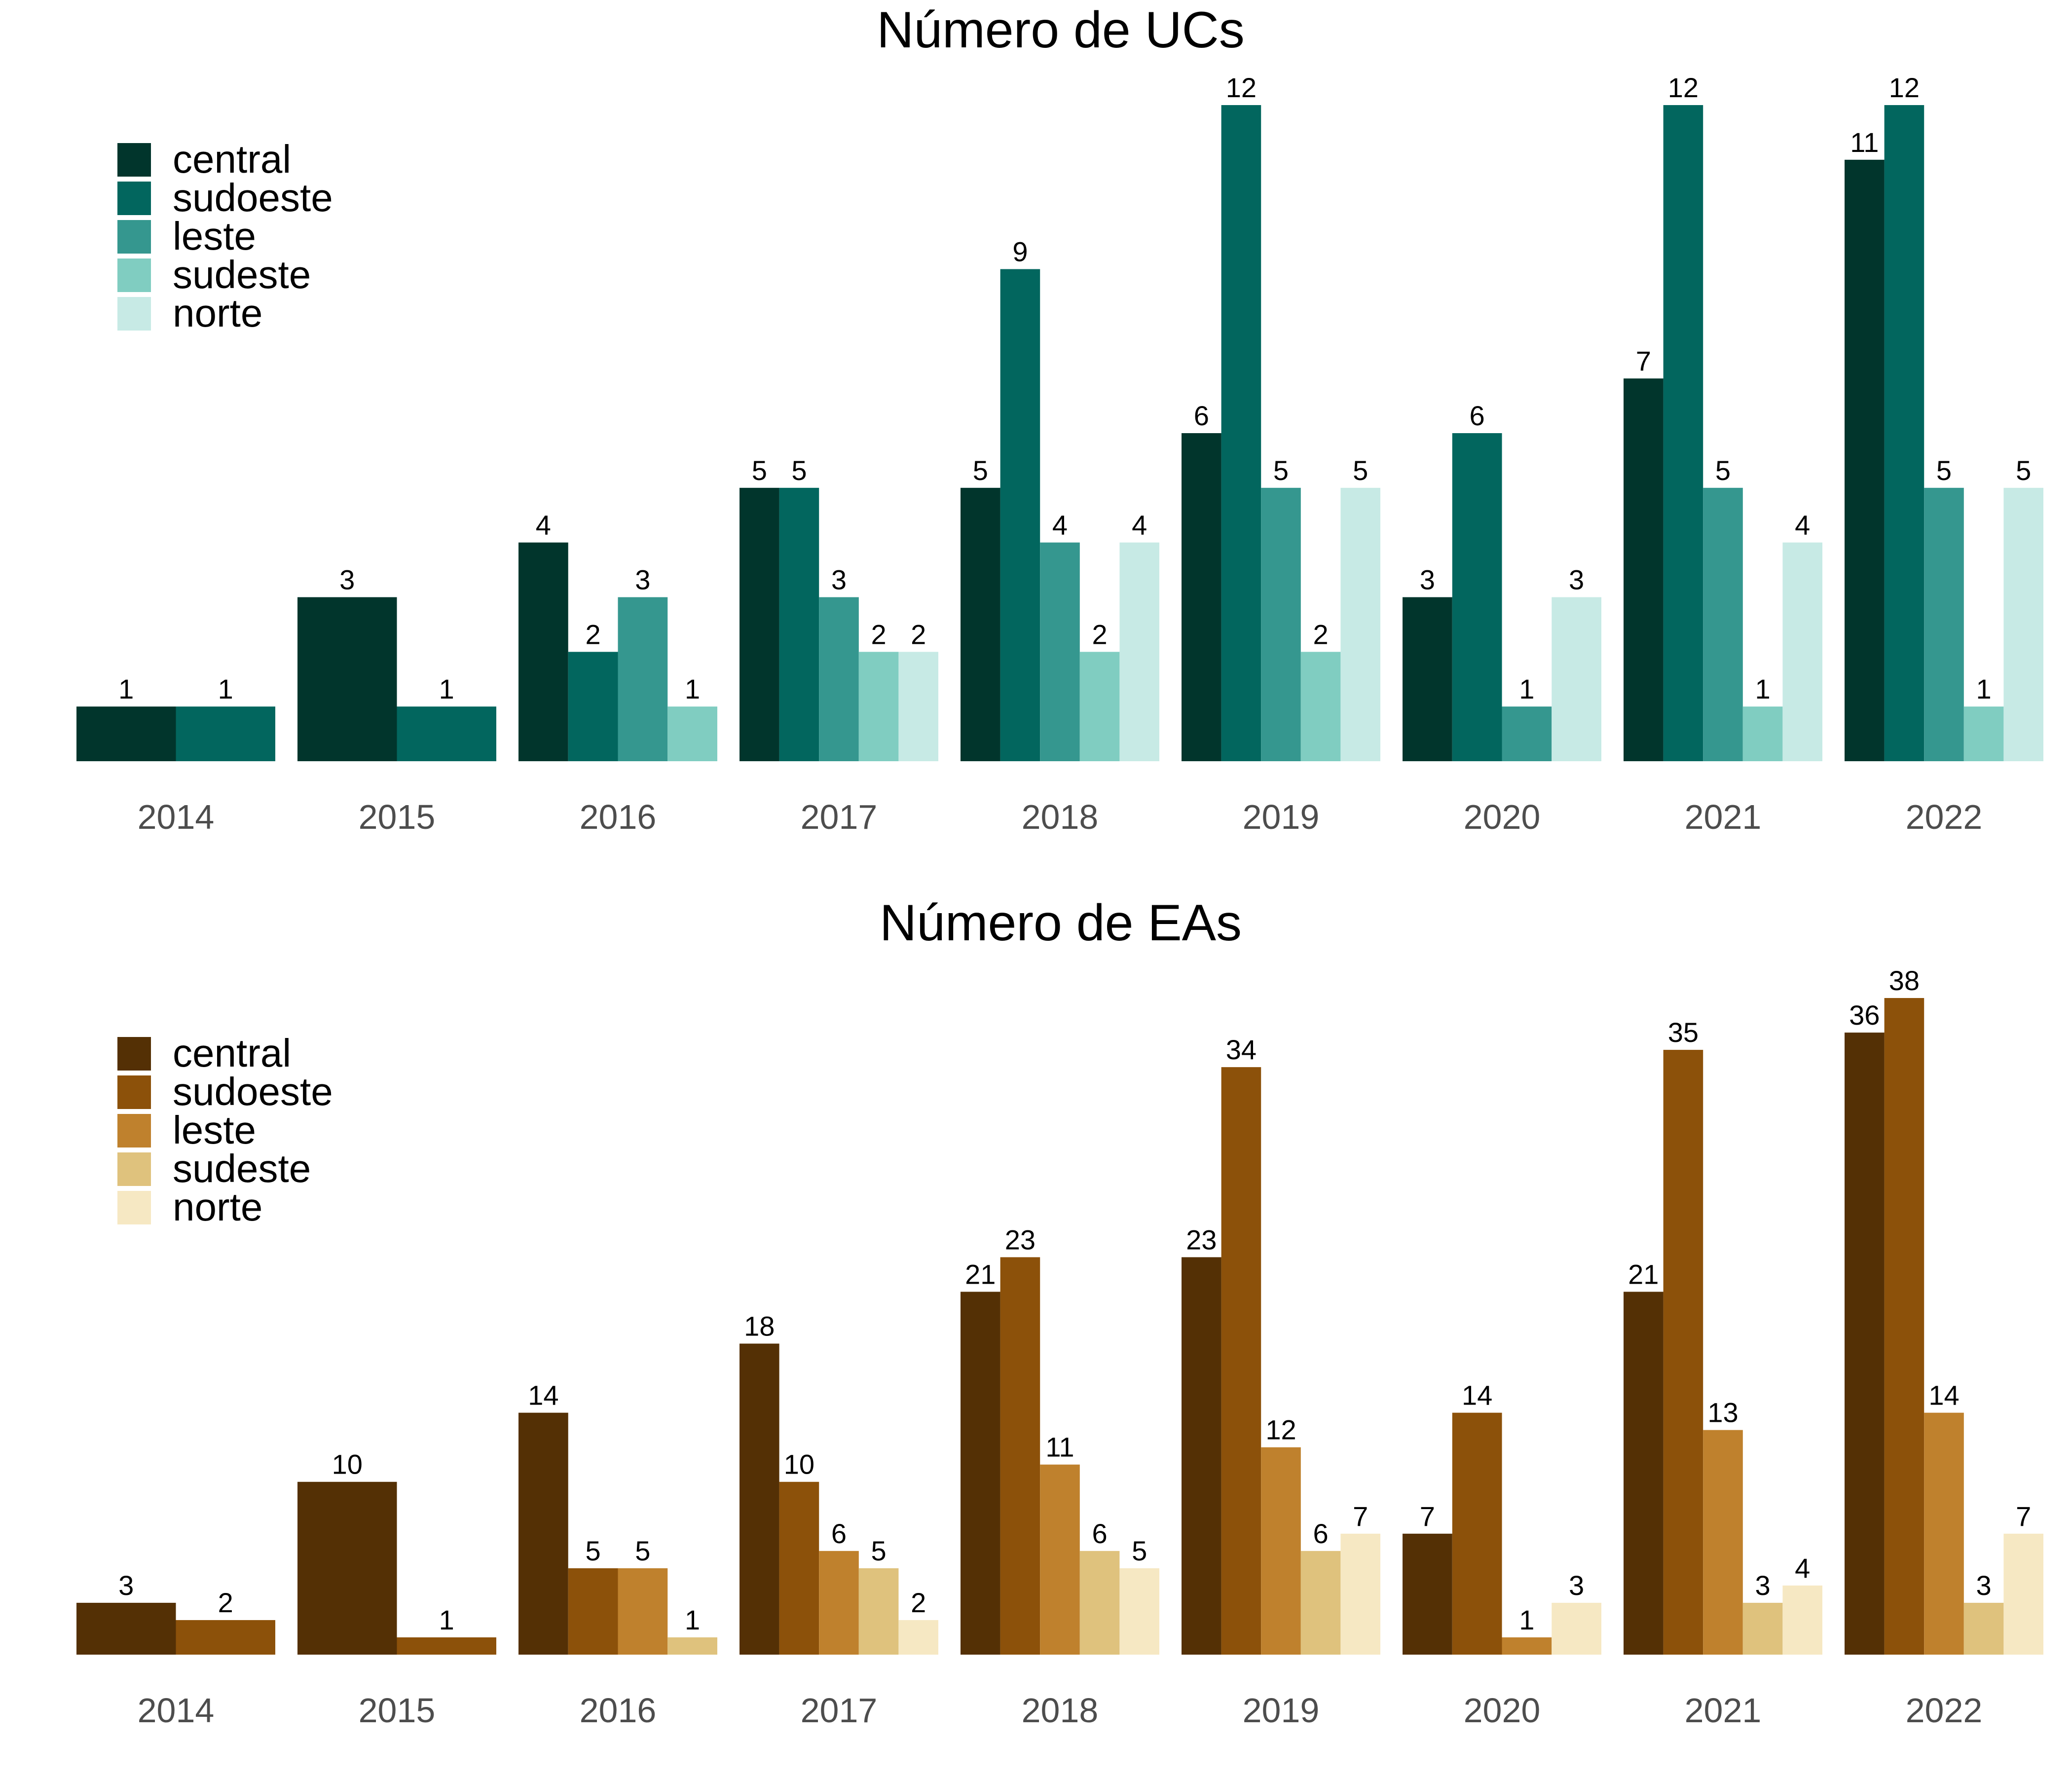  What do you see at coordinates (1061, 1711) in the screenshot?
I see `x-tick-2018: 2018` at bounding box center [1061, 1711].